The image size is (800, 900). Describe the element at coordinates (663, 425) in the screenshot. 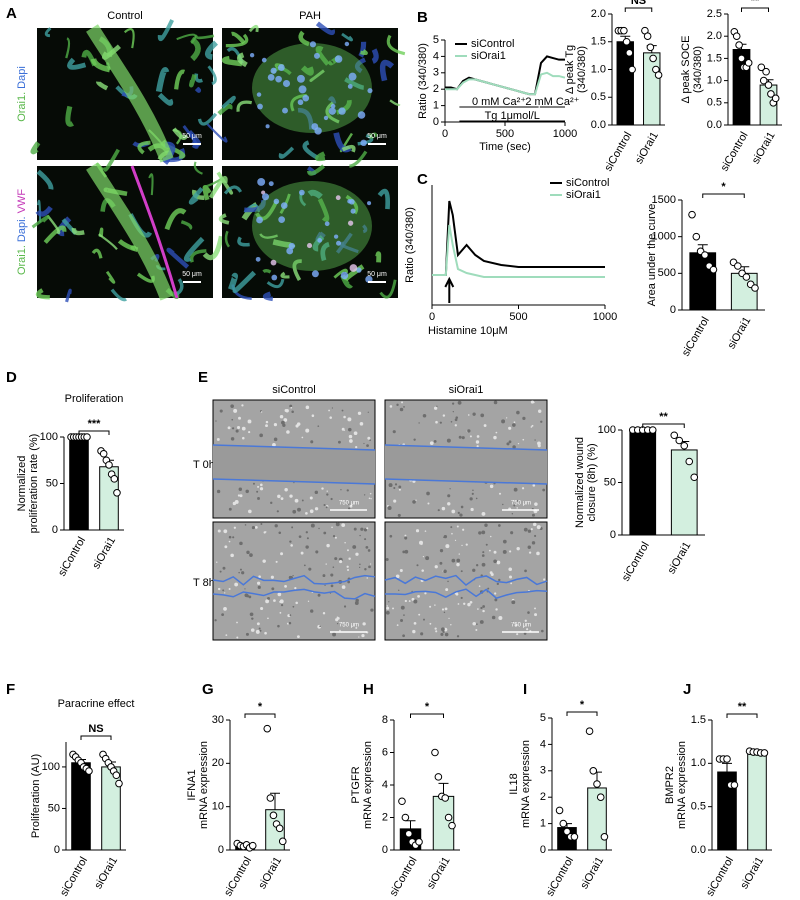

I see `significance-bracket` at that location.